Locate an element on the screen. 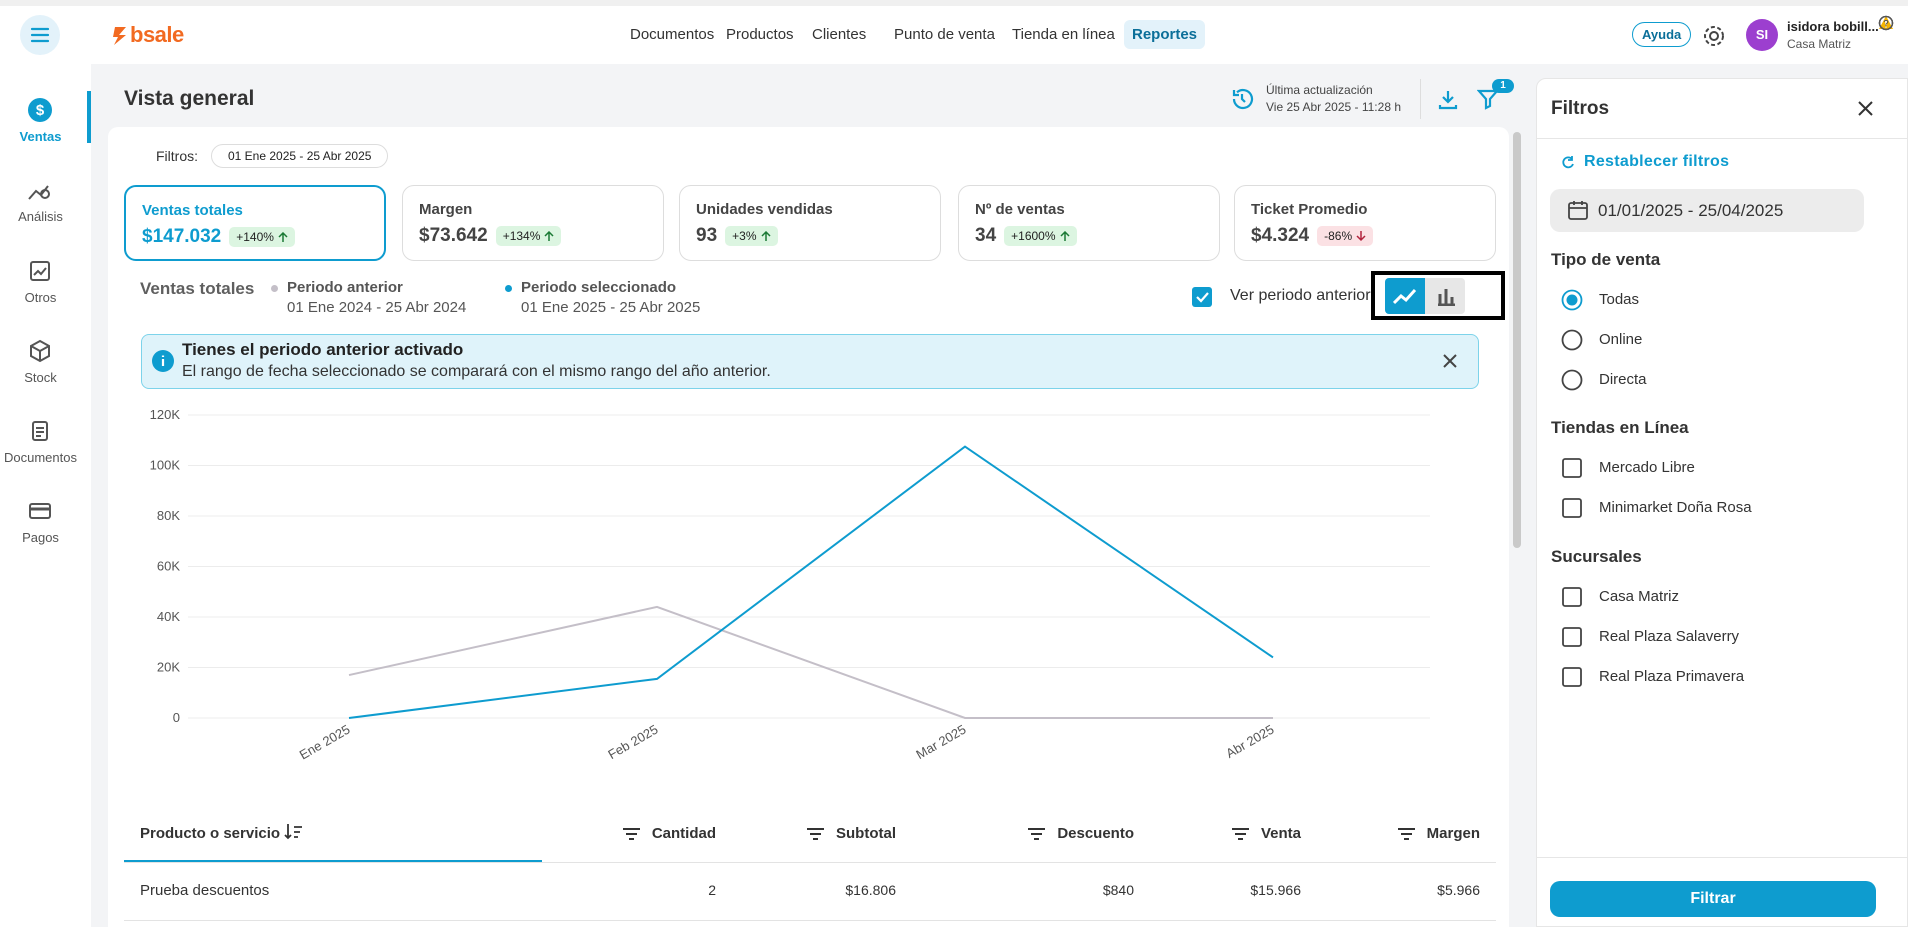 Image resolution: width=1908 pixels, height=927 pixels. sidebar-label: Documentos is located at coordinates (40, 457).